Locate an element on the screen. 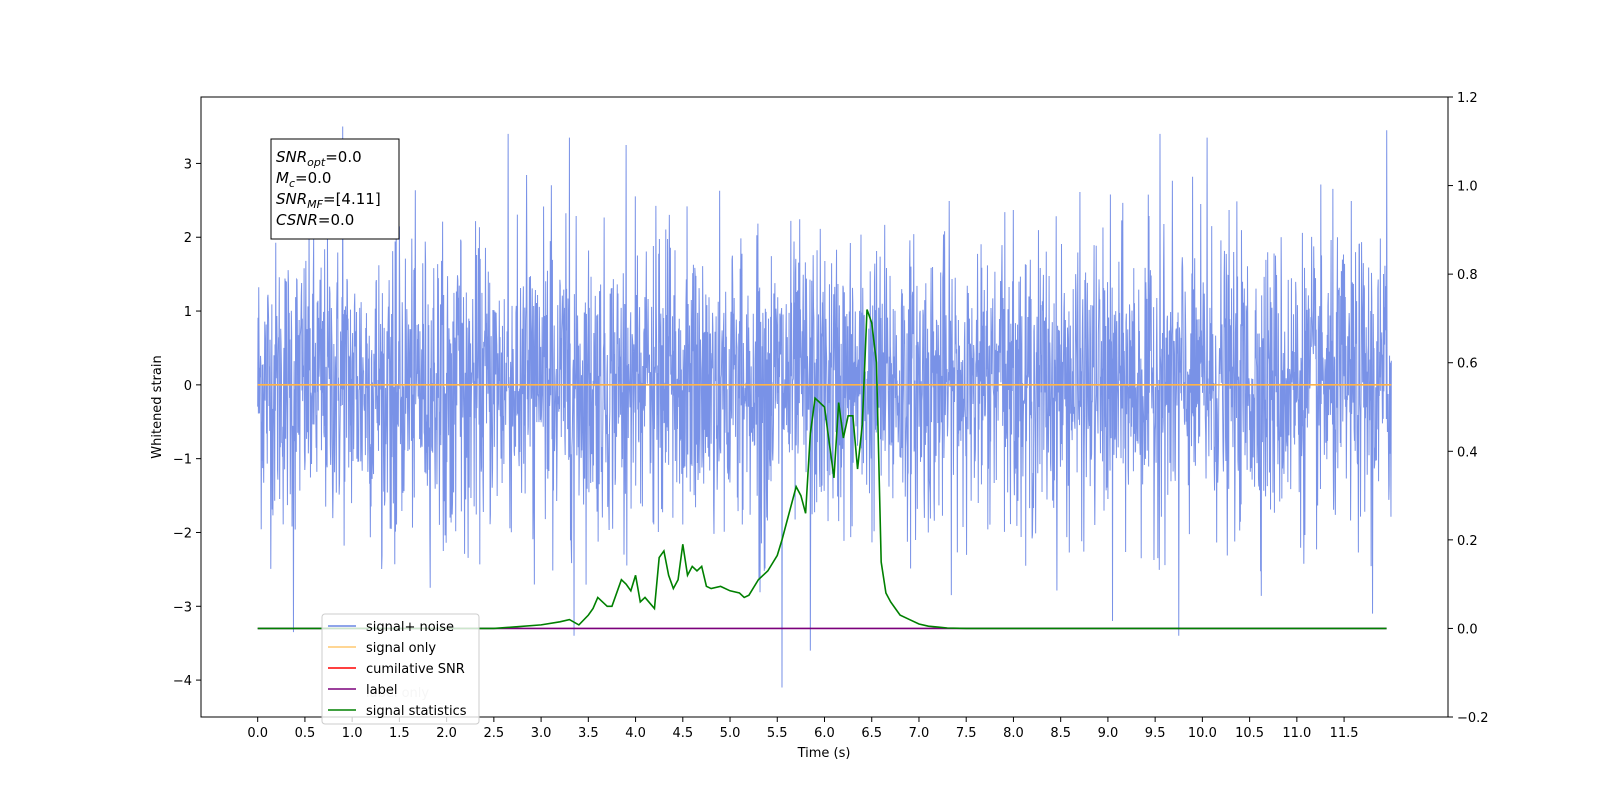 The width and height of the screenshot is (1600, 800). legend-frame is located at coordinates (400, 669).